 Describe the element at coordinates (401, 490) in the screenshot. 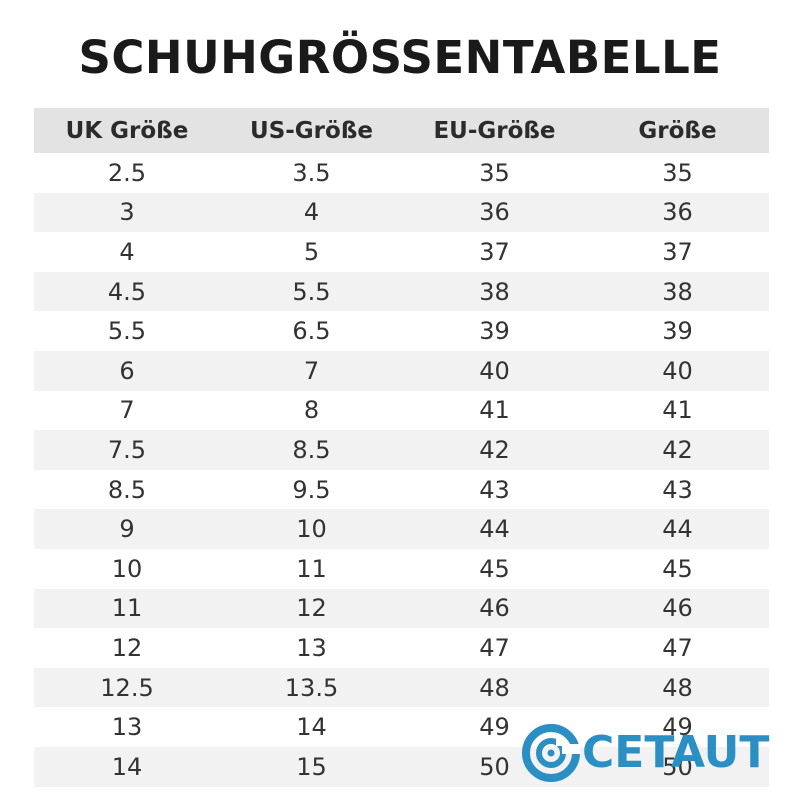

I see `table-row: 8.5 9.5 43 43` at that location.